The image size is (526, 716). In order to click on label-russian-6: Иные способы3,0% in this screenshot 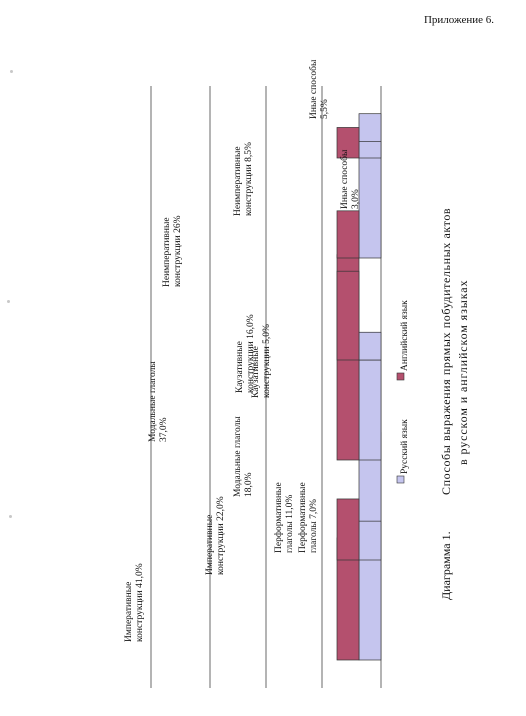, I will do `click(350, 179)`.